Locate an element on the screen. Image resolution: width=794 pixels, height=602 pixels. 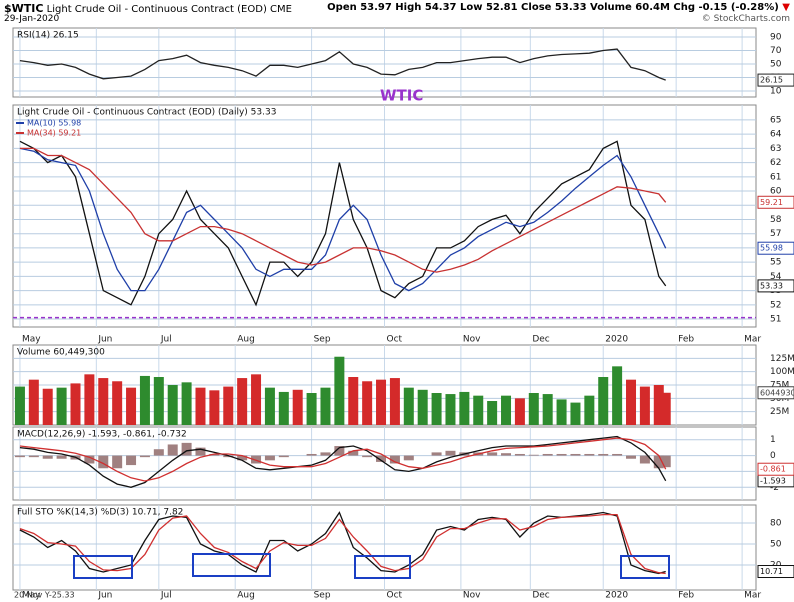
x-tick-label: Nov is located at coordinates (472, 340).